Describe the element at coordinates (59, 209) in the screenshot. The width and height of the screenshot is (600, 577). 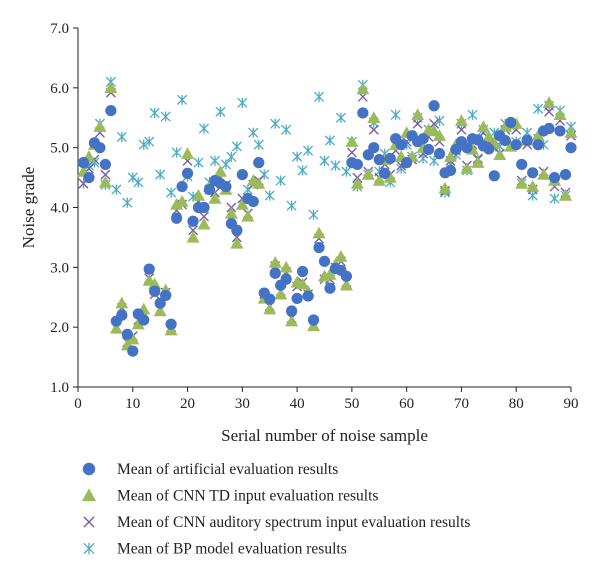
I see `y-tick-label: 4.0` at that location.